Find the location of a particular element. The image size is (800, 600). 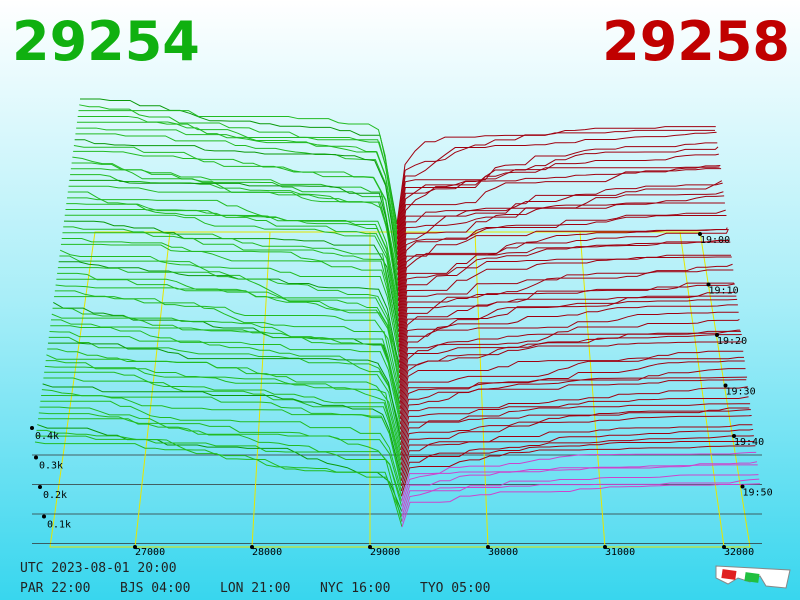

price-label: 31000 is located at coordinates (620, 552).